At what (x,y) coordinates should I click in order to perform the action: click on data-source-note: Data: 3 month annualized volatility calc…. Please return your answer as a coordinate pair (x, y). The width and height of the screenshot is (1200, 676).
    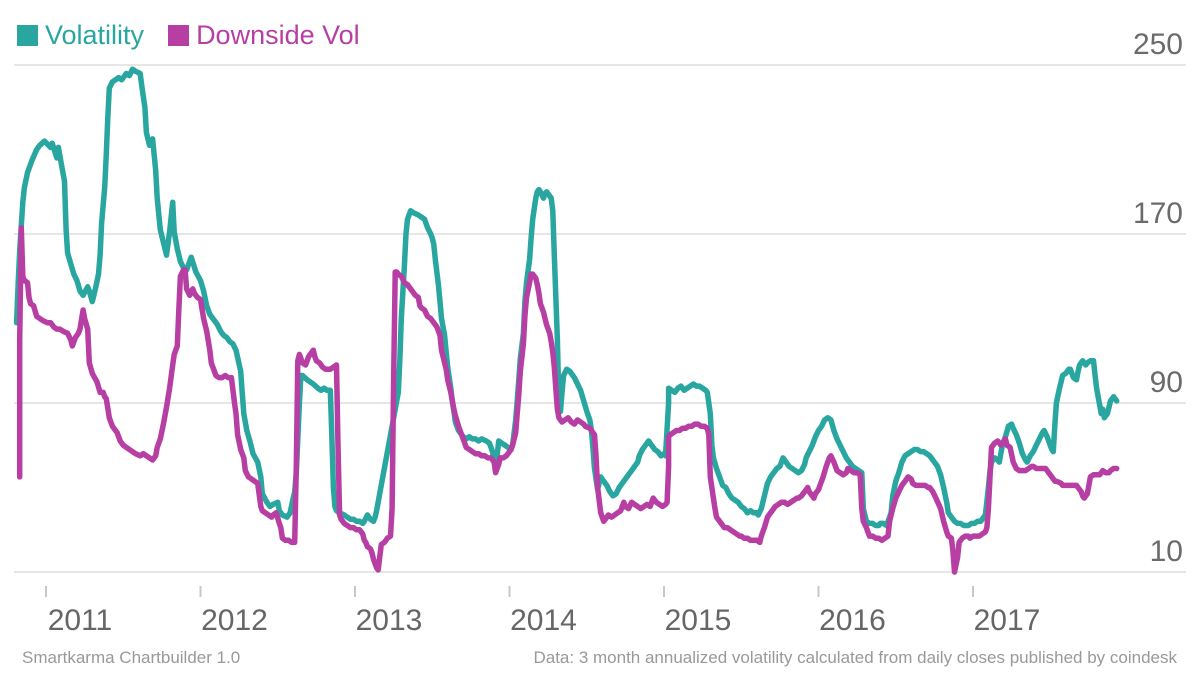
    Looking at the image, I should click on (855, 657).